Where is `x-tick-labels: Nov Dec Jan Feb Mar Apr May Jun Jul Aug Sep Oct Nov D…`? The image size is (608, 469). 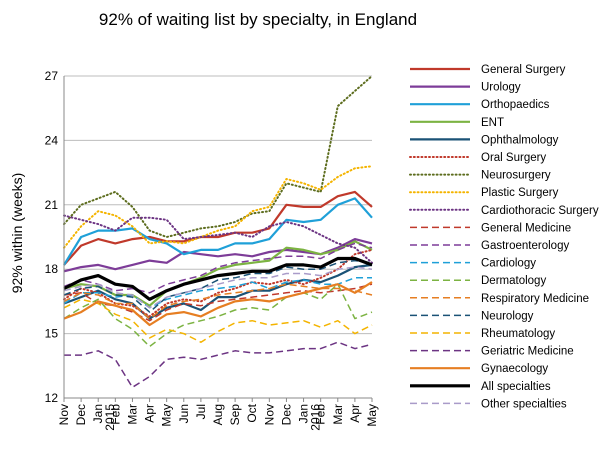
x-tick-labels: Nov Dec Jan Feb Mar Apr May Jun Jul Aug Sep Oct Nov D… is located at coordinates (218, 416).